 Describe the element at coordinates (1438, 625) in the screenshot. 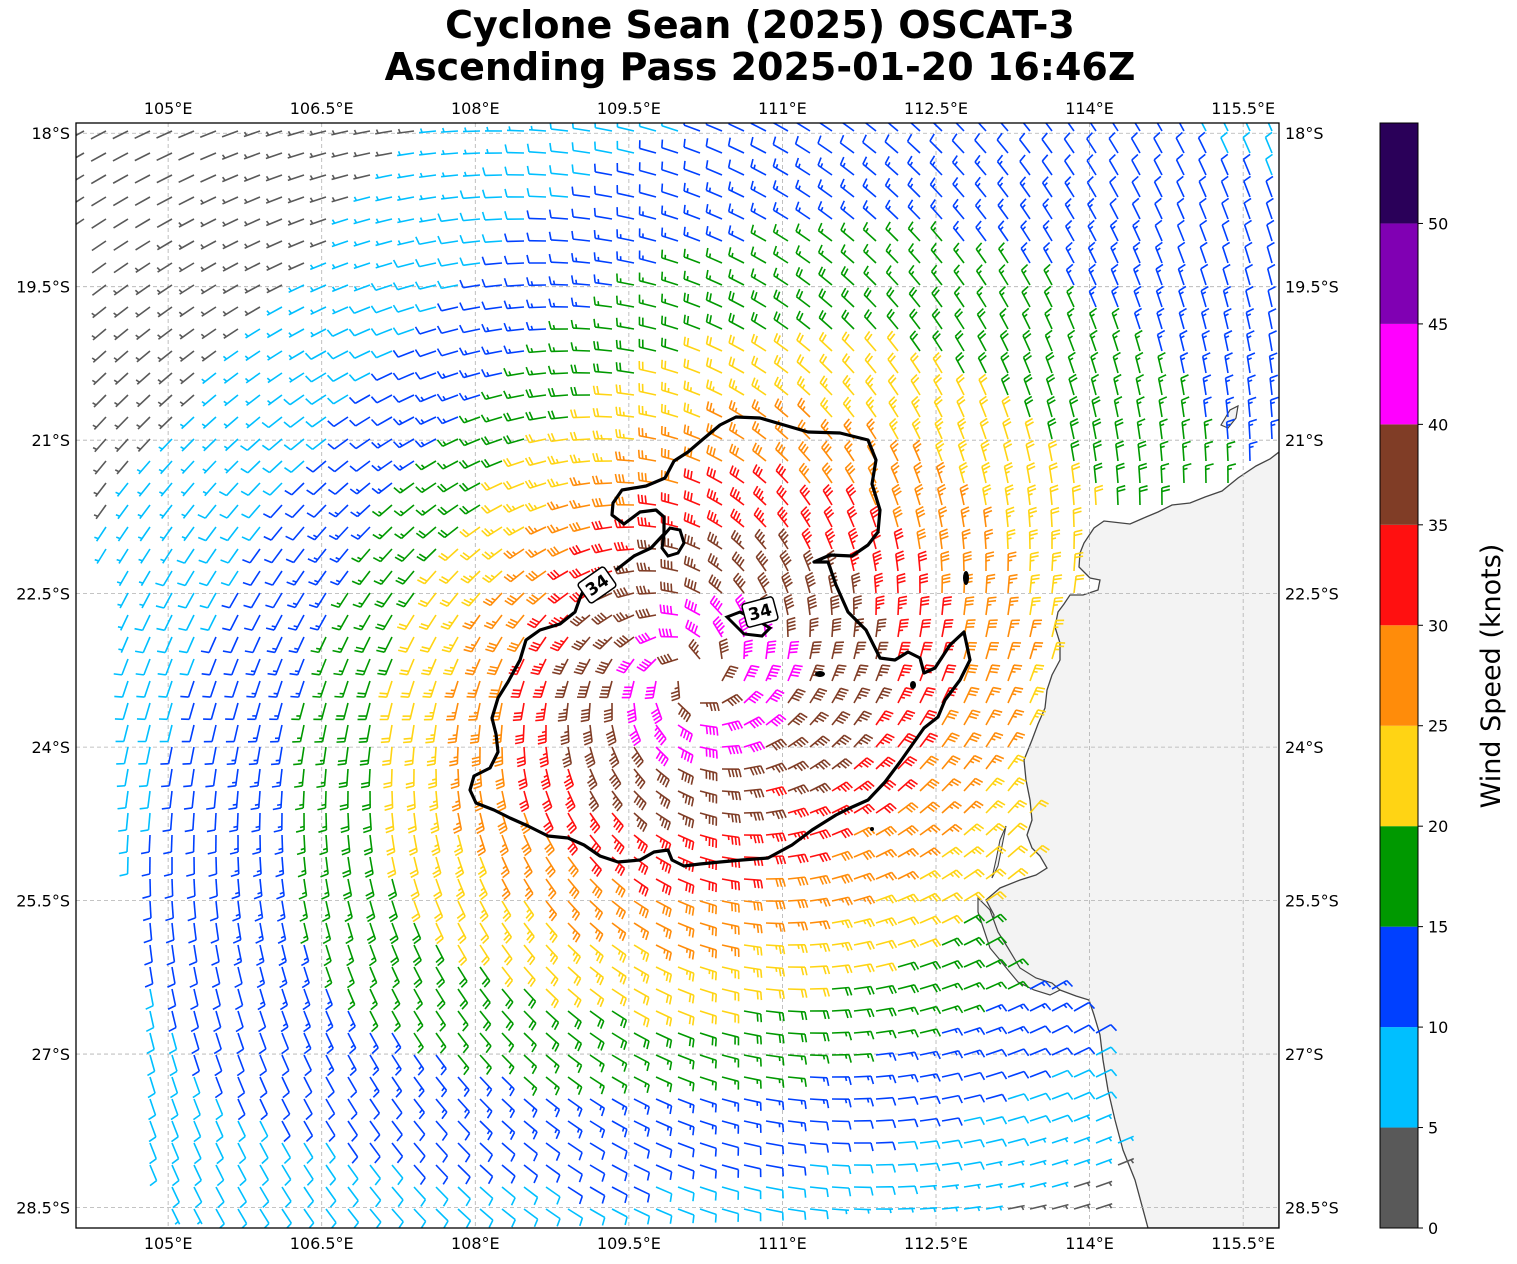

I see `colorbar-tick-label: 30` at that location.